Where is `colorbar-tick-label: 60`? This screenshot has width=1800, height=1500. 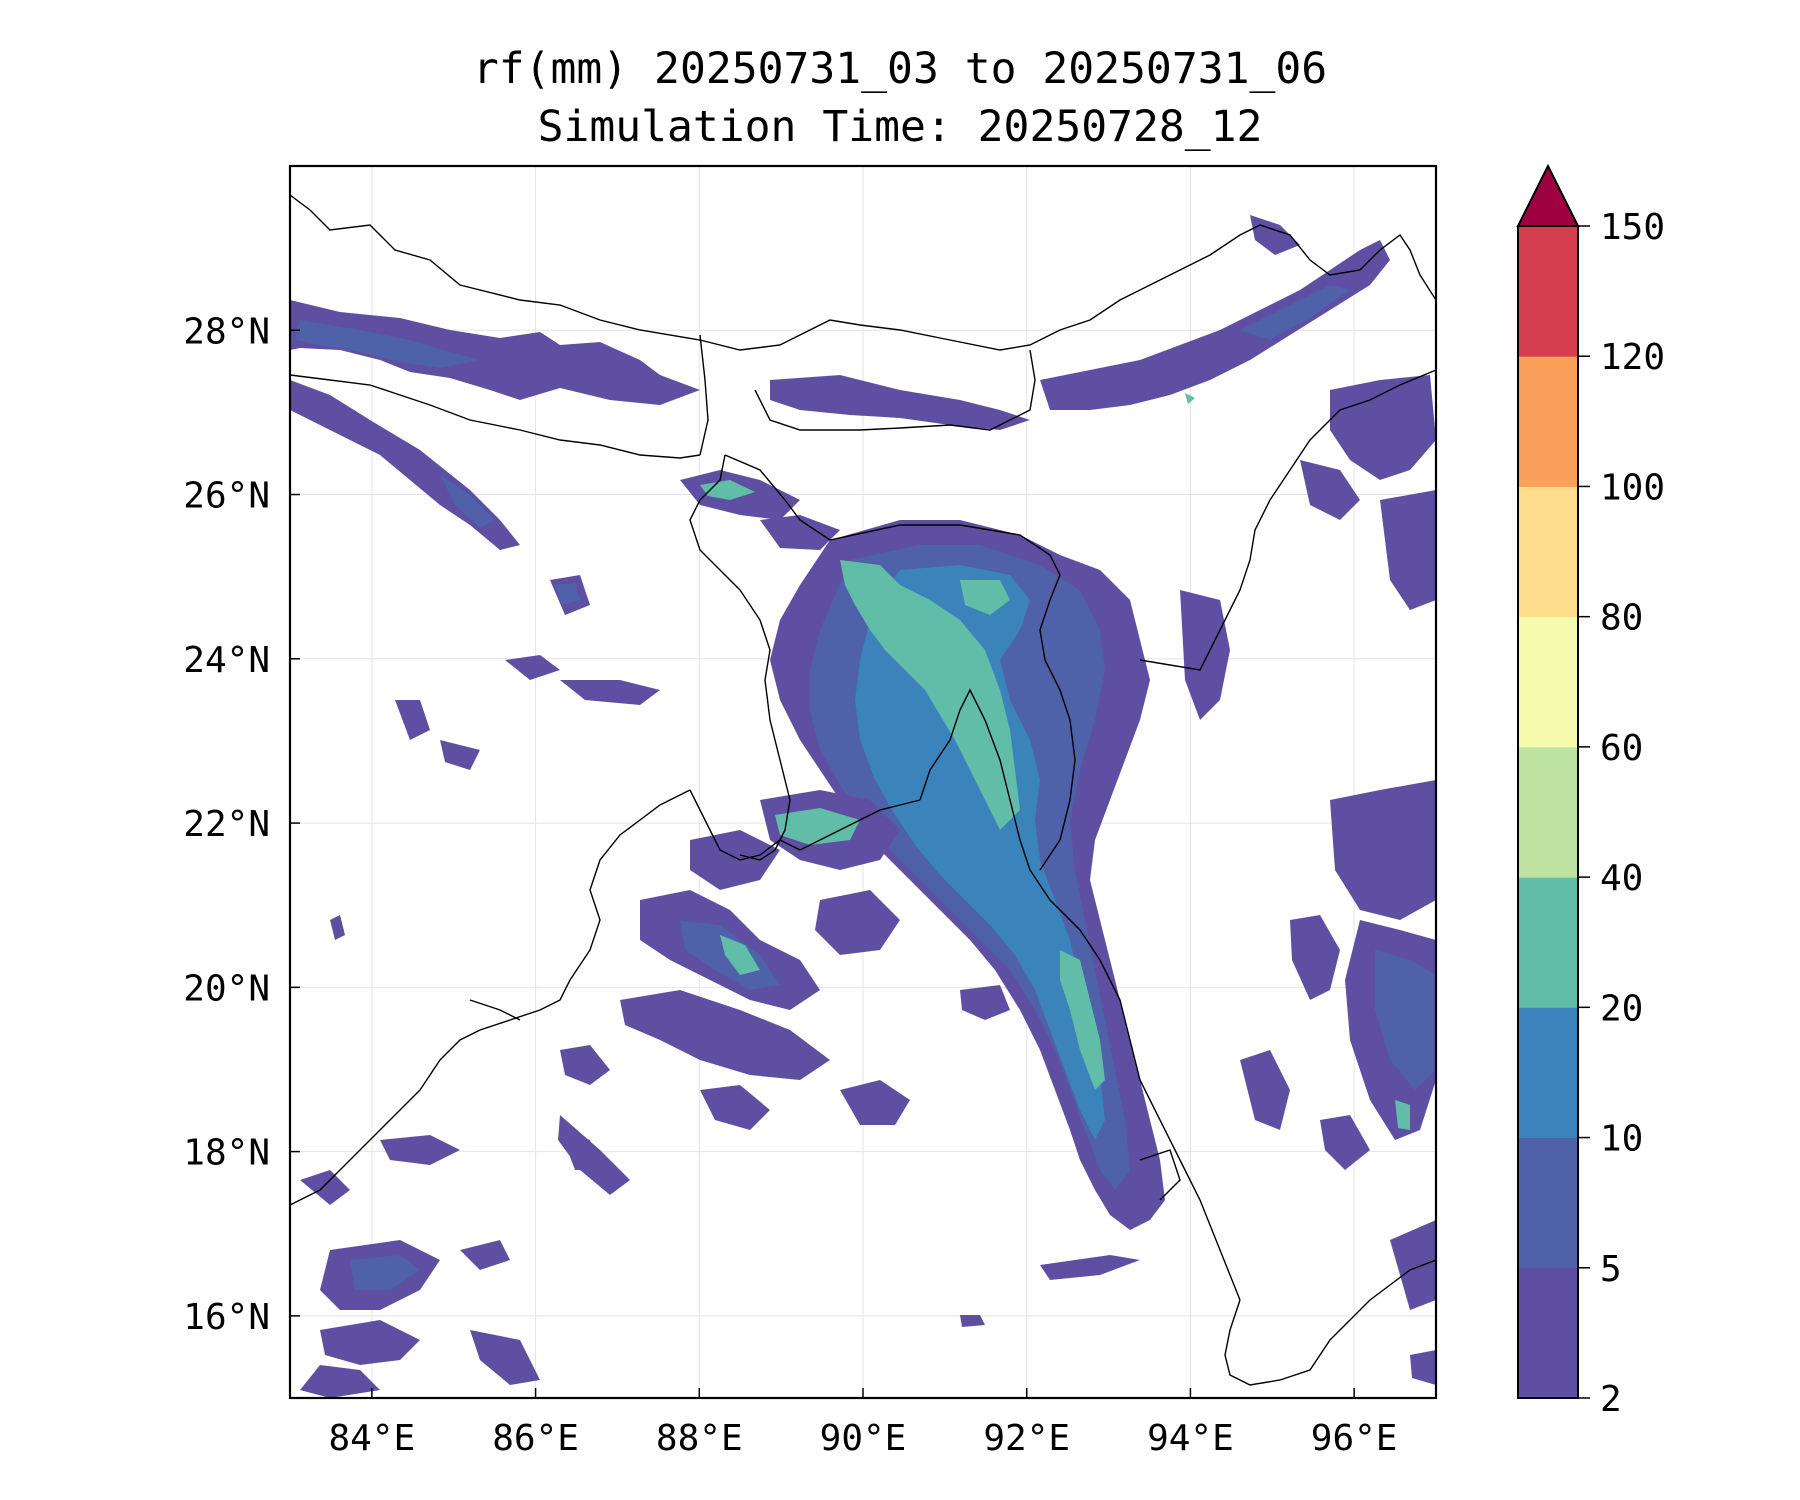
colorbar-tick-label: 60 is located at coordinates (1621, 748).